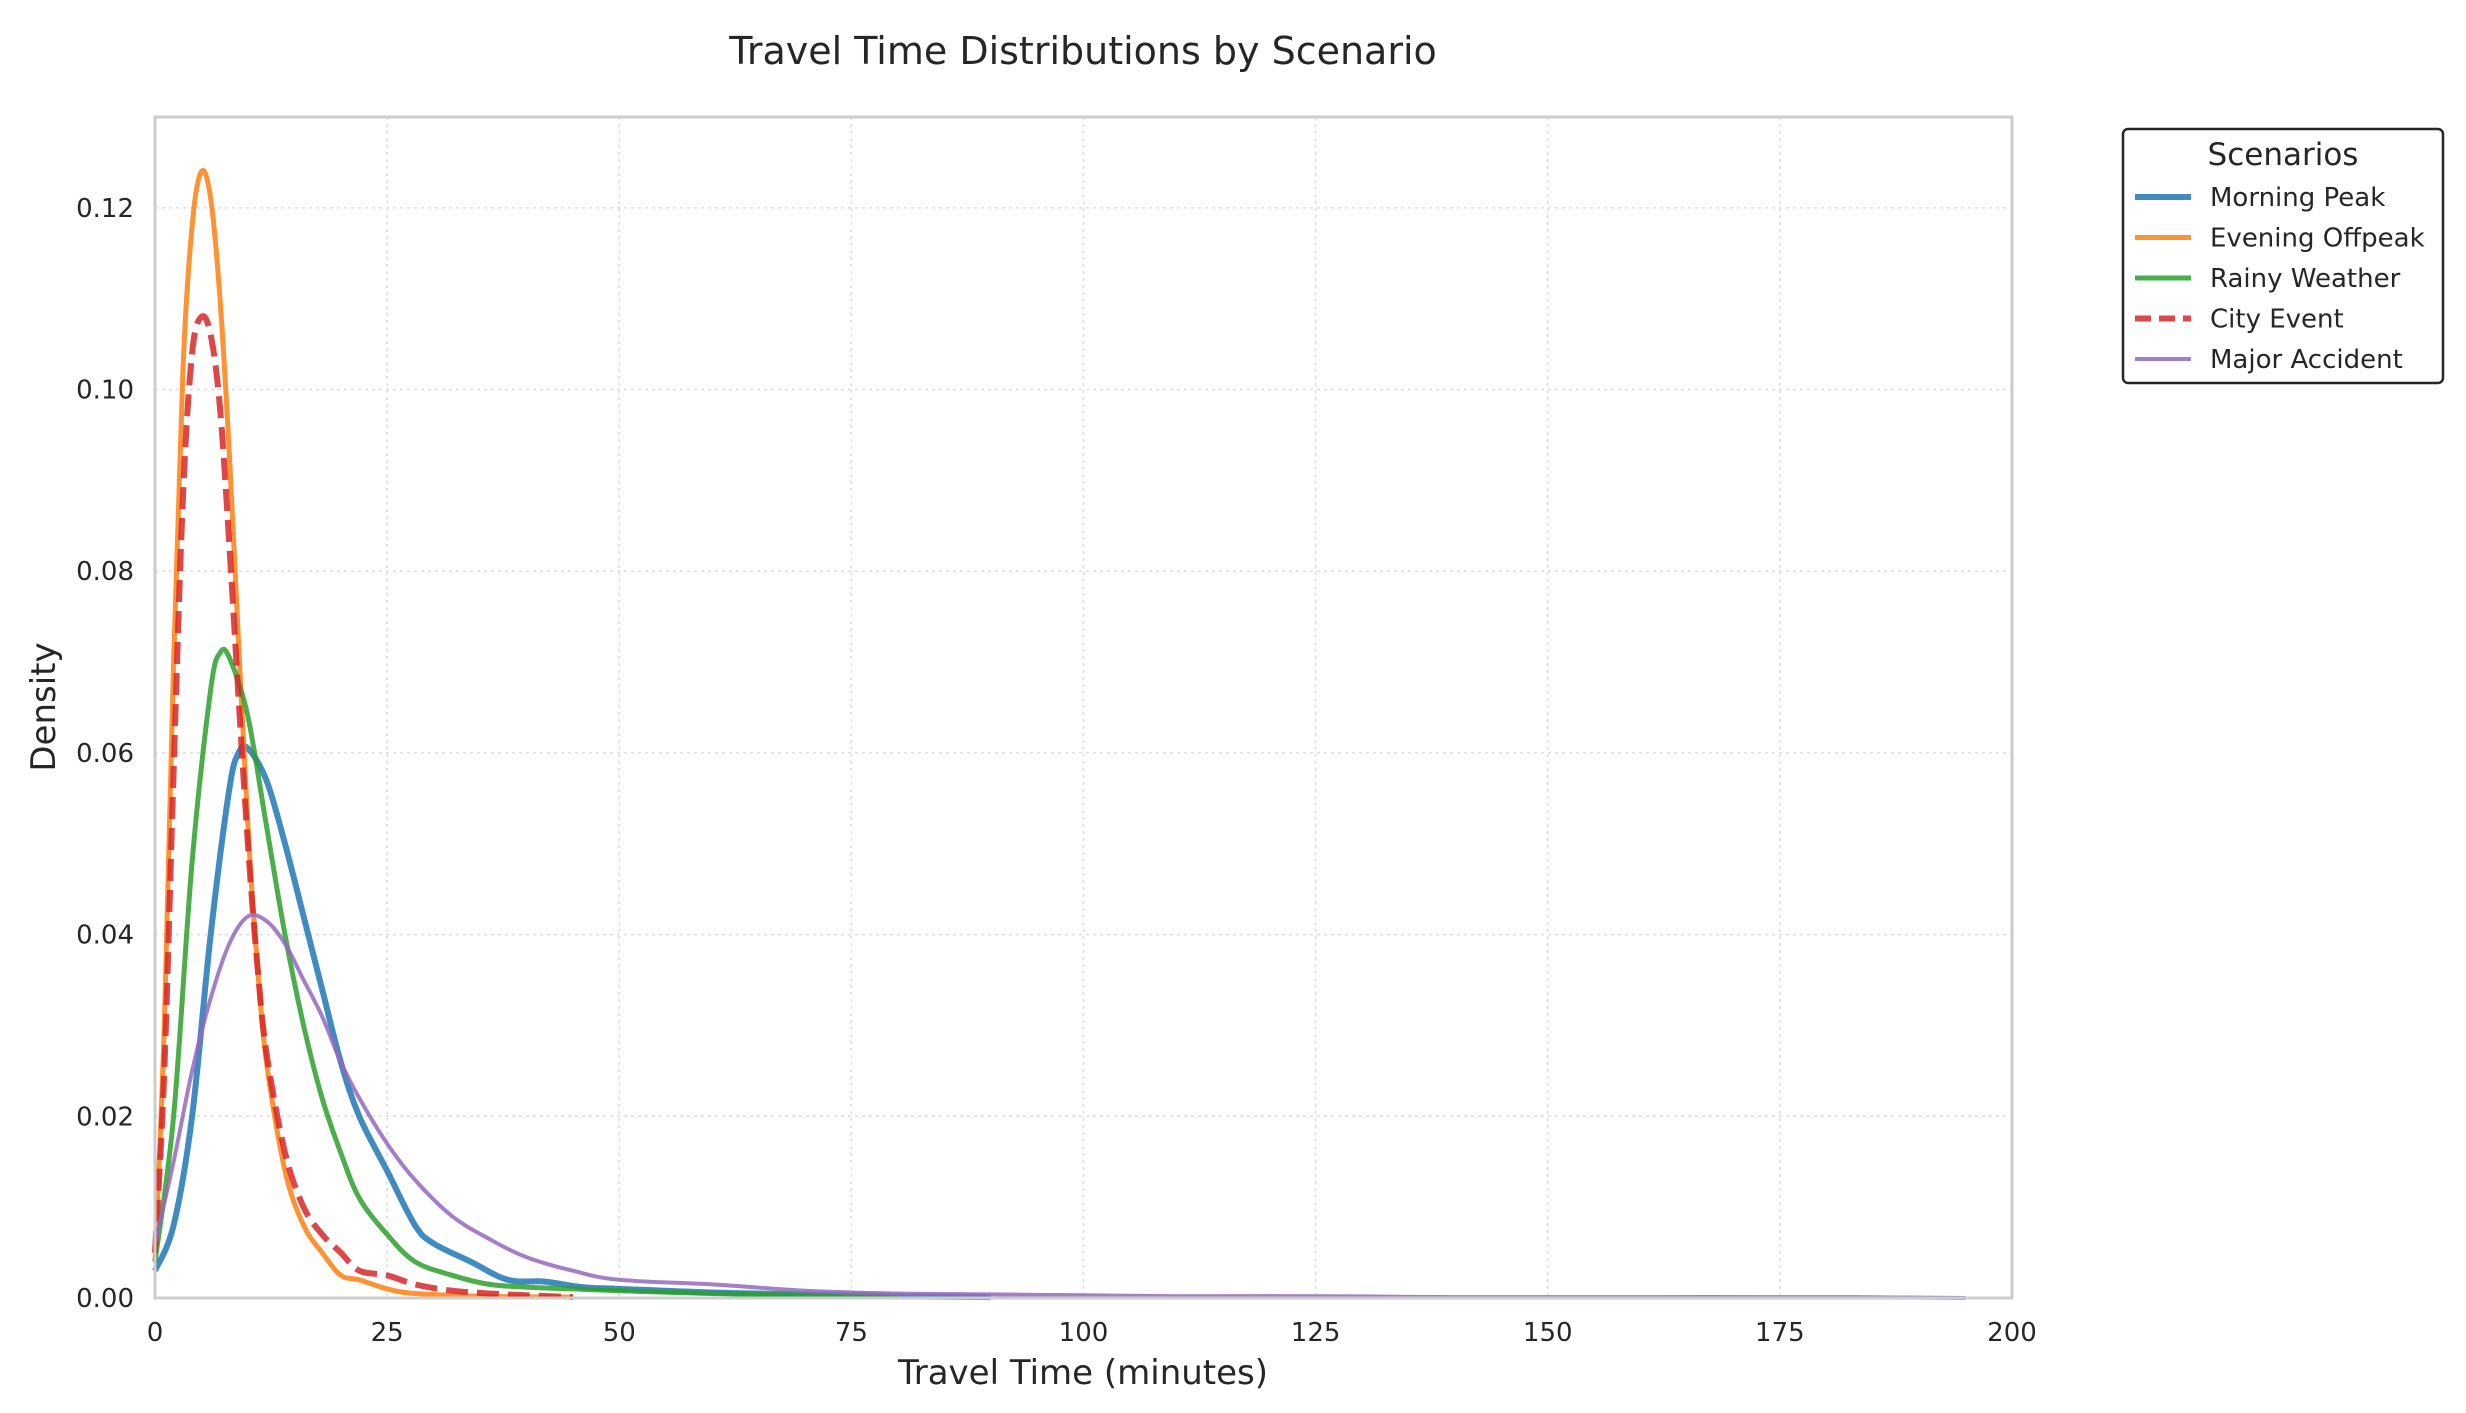 The width and height of the screenshot is (2466, 1413). Describe the element at coordinates (44, 706) in the screenshot. I see `y-axis-label: Density` at that location.